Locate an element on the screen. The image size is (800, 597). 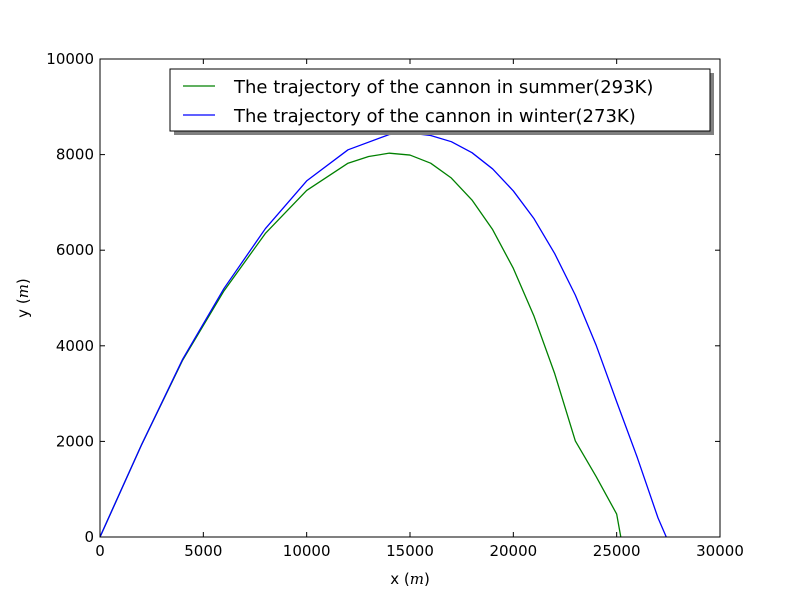
legend-box is located at coordinates (440, 100).